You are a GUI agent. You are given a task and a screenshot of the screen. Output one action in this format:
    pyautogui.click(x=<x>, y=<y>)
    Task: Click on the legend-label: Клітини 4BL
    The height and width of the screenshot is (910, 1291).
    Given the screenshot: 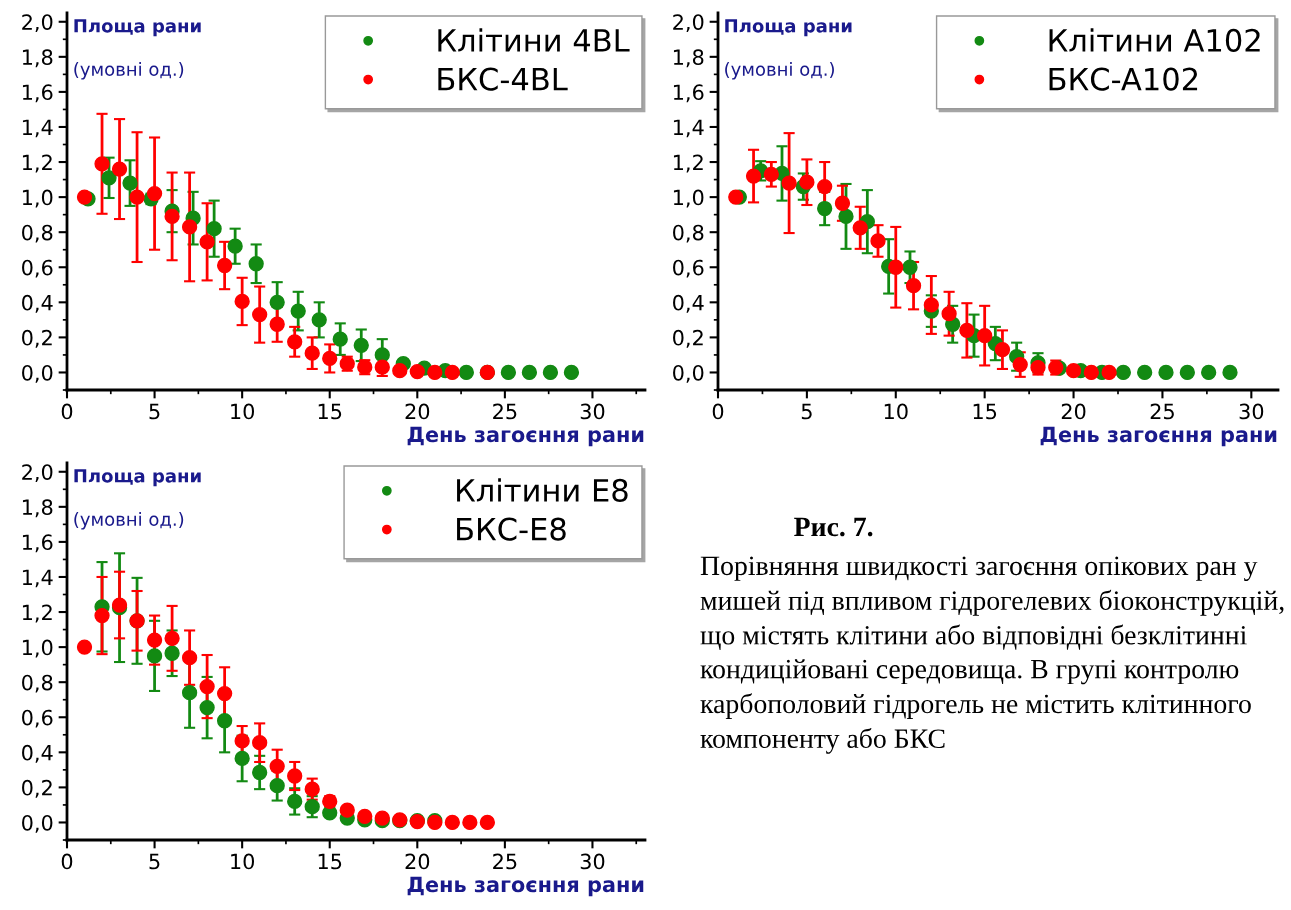 What is the action you would take?
    pyautogui.click(x=534, y=40)
    